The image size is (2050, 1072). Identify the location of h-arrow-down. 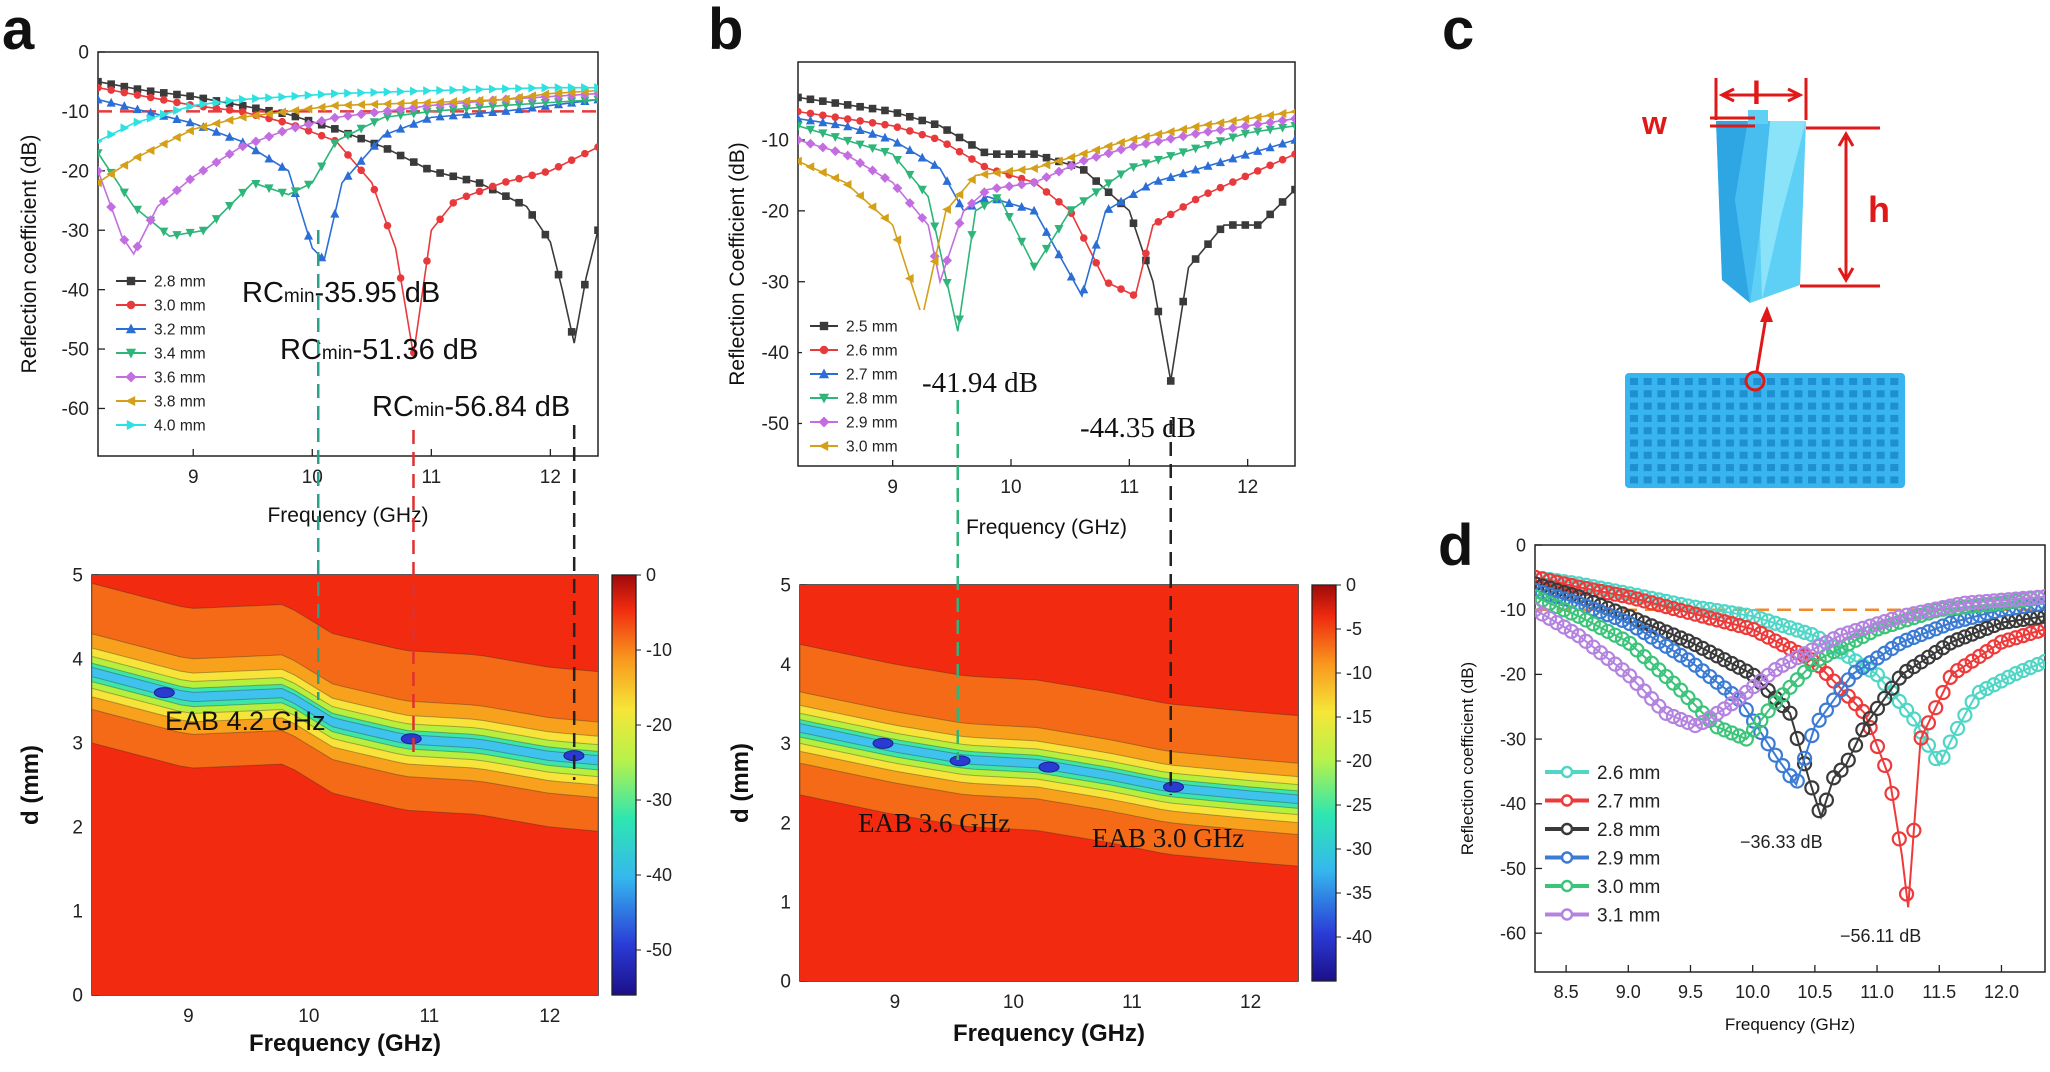
(1846, 275).